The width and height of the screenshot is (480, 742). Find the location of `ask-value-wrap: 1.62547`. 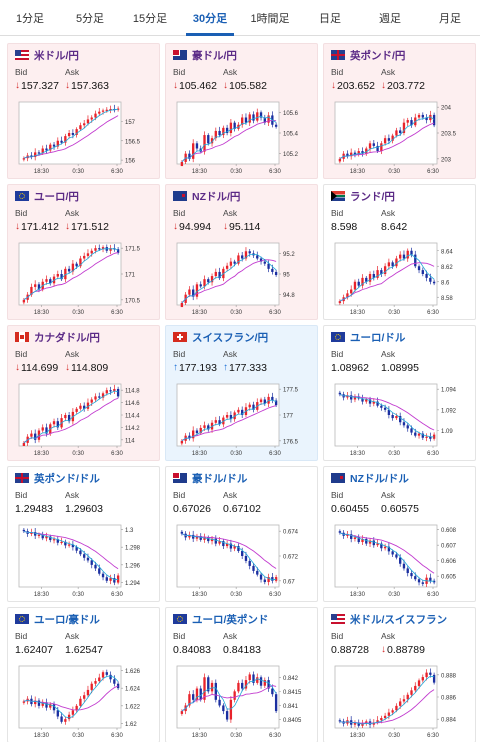

ask-value-wrap: 1.62547 is located at coordinates (90, 649).